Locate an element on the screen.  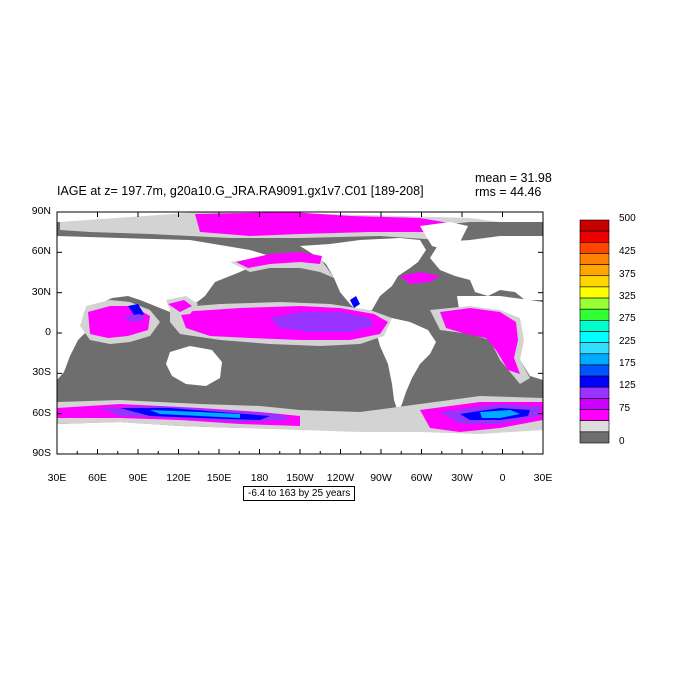
lon-label: 120W is located at coordinates (340, 478).